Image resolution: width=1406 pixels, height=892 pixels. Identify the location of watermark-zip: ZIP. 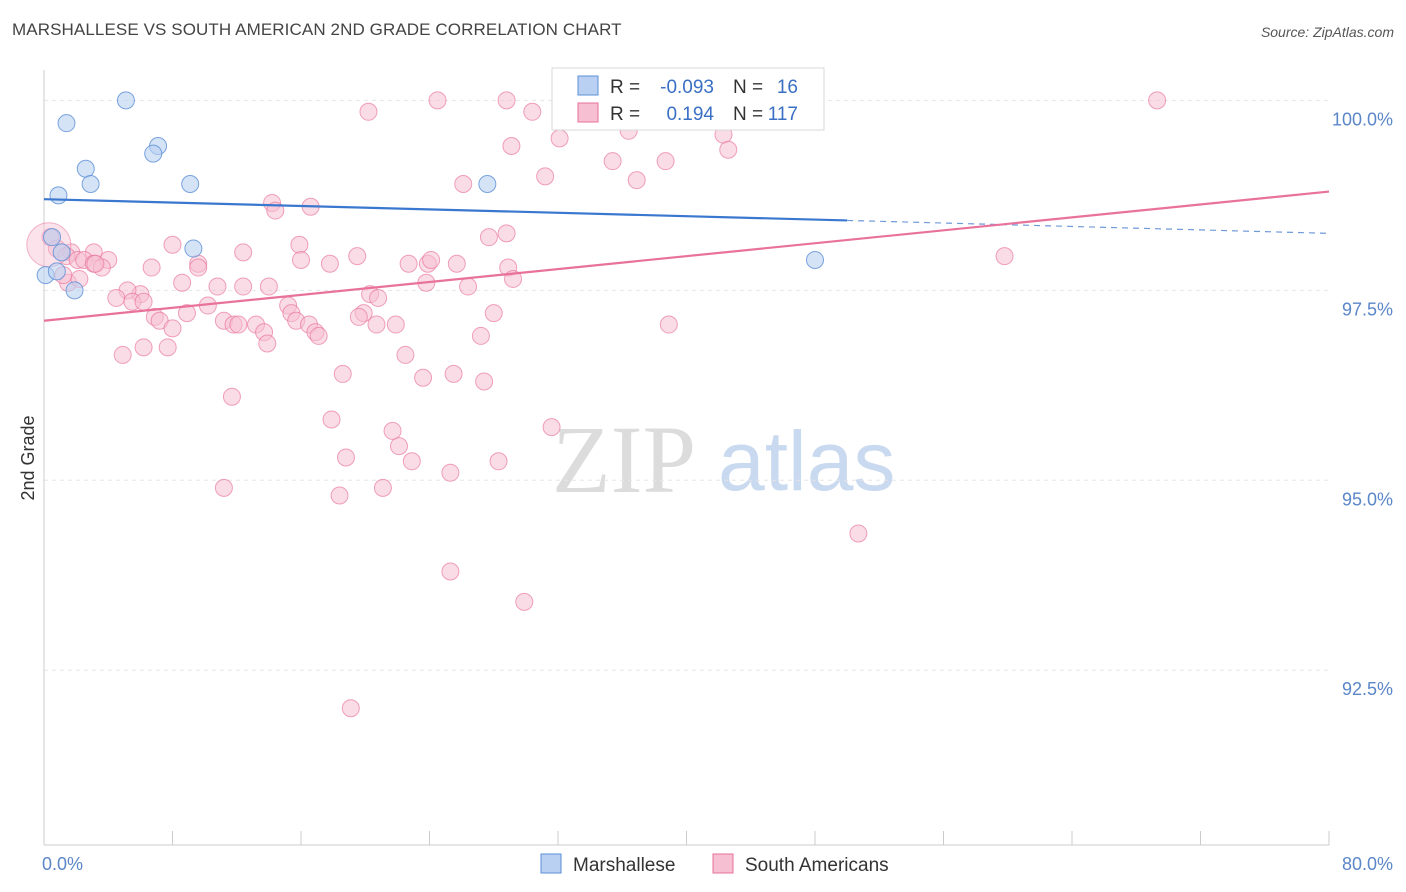
(624, 459).